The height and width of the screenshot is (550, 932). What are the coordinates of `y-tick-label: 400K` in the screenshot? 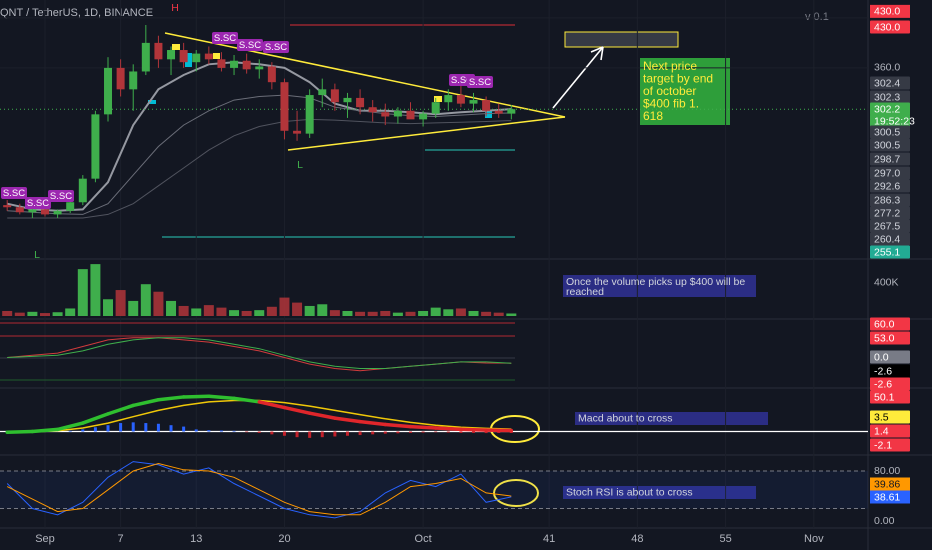 It's located at (886, 282).